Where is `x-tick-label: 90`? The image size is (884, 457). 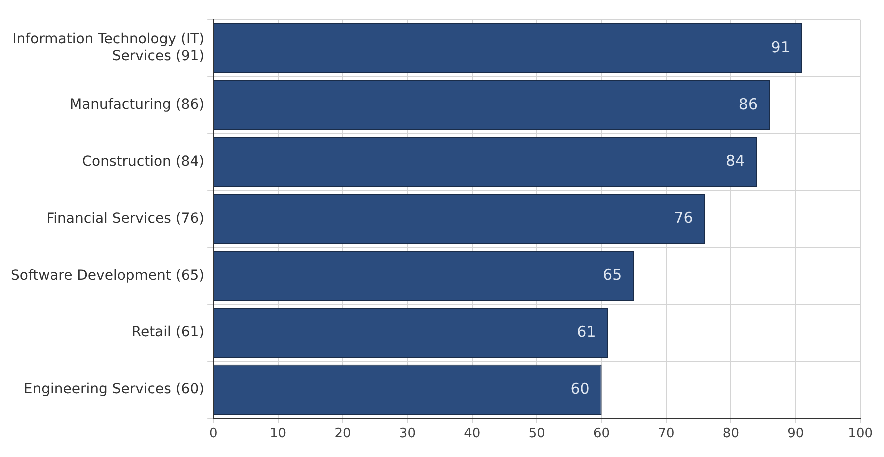 x-tick-label: 90 is located at coordinates (796, 434).